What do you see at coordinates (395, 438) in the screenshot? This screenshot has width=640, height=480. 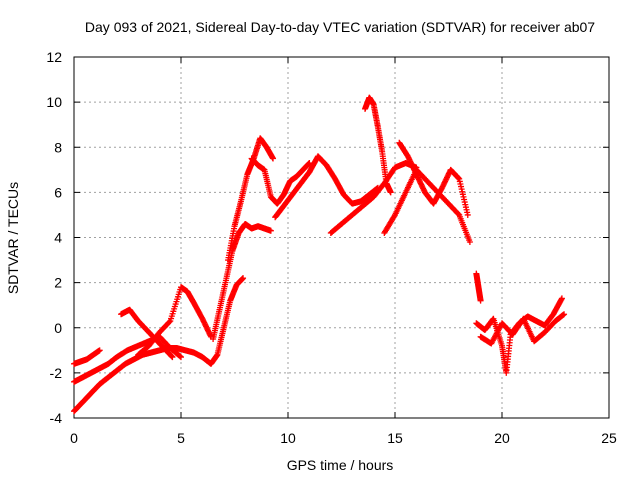 I see `x-tick-label: 15` at bounding box center [395, 438].